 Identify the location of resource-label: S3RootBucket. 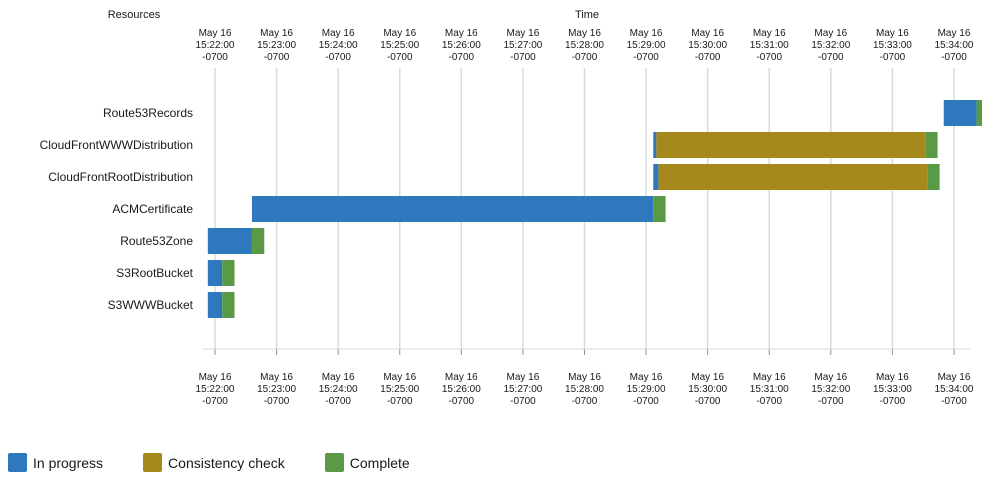
(154, 273).